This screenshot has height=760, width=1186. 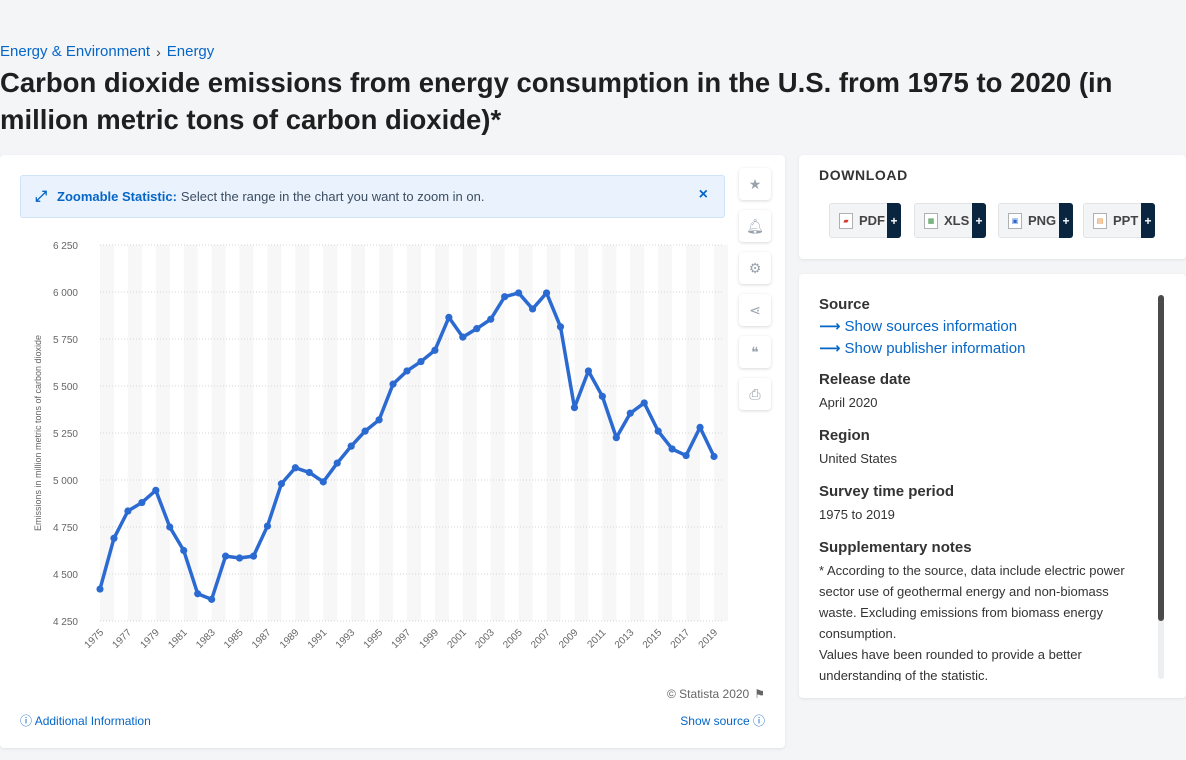 I want to click on cite-button: ❝, so click(x=755, y=352).